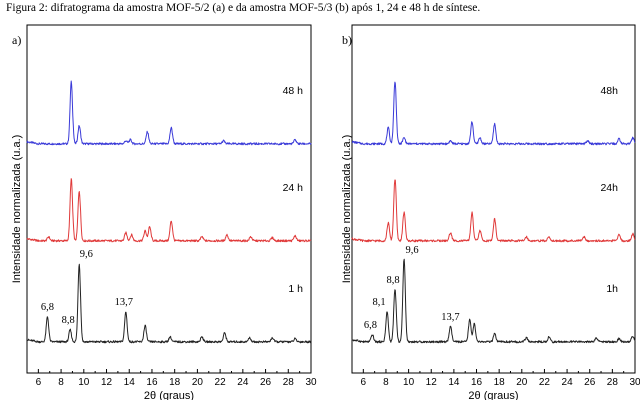 The height and width of the screenshot is (400, 640). What do you see at coordinates (347, 40) in the screenshot?
I see `panel-label: b)` at bounding box center [347, 40].